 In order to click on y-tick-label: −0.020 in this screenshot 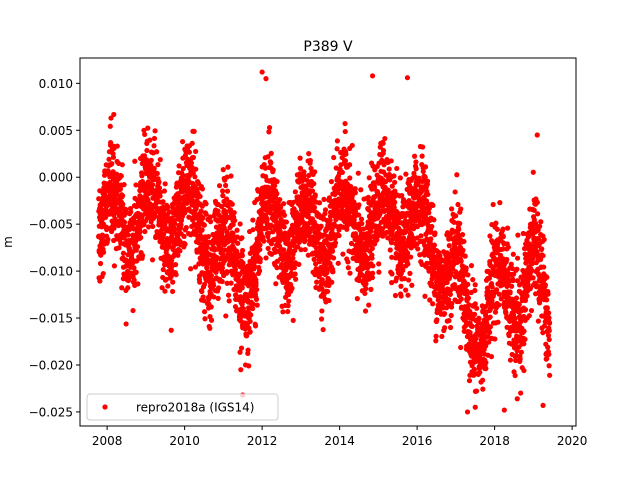, I will do `click(51, 365)`.